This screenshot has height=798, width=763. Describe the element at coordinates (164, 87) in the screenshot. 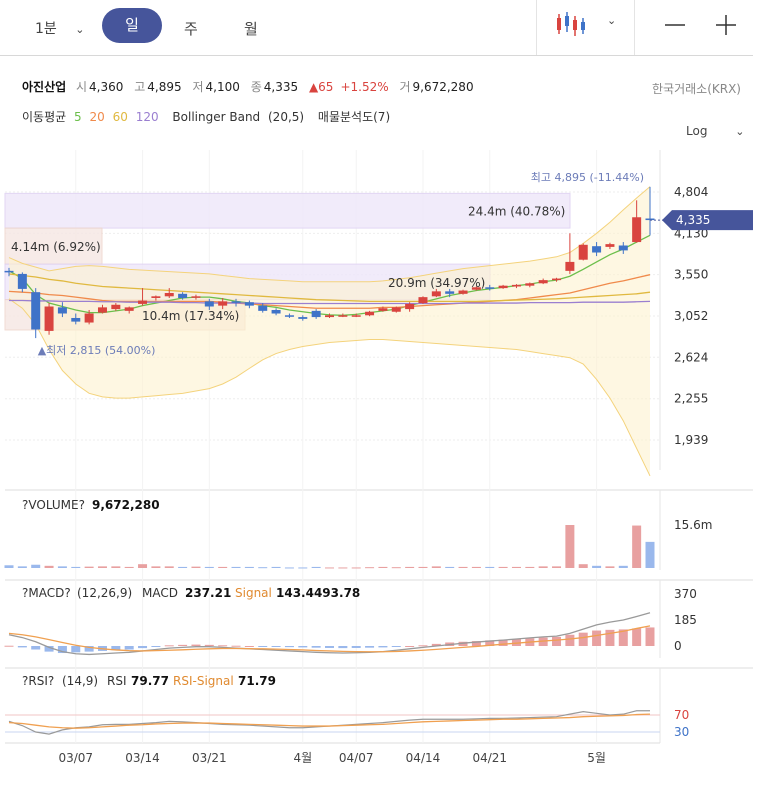

I see `high-value: 4,895` at that location.